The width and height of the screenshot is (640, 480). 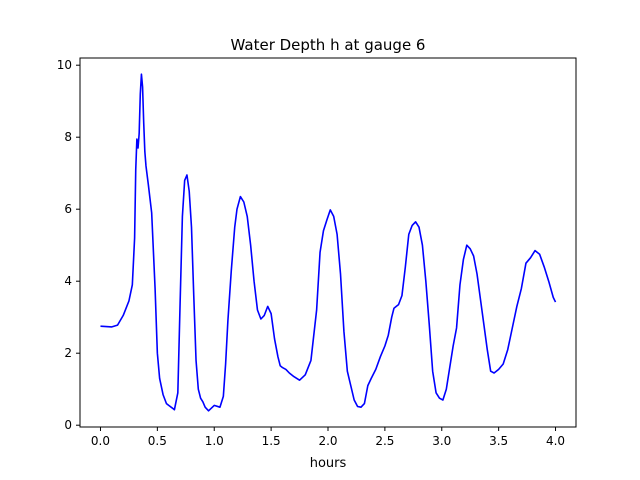 I want to click on y-tick-label: 6, so click(x=68, y=209).